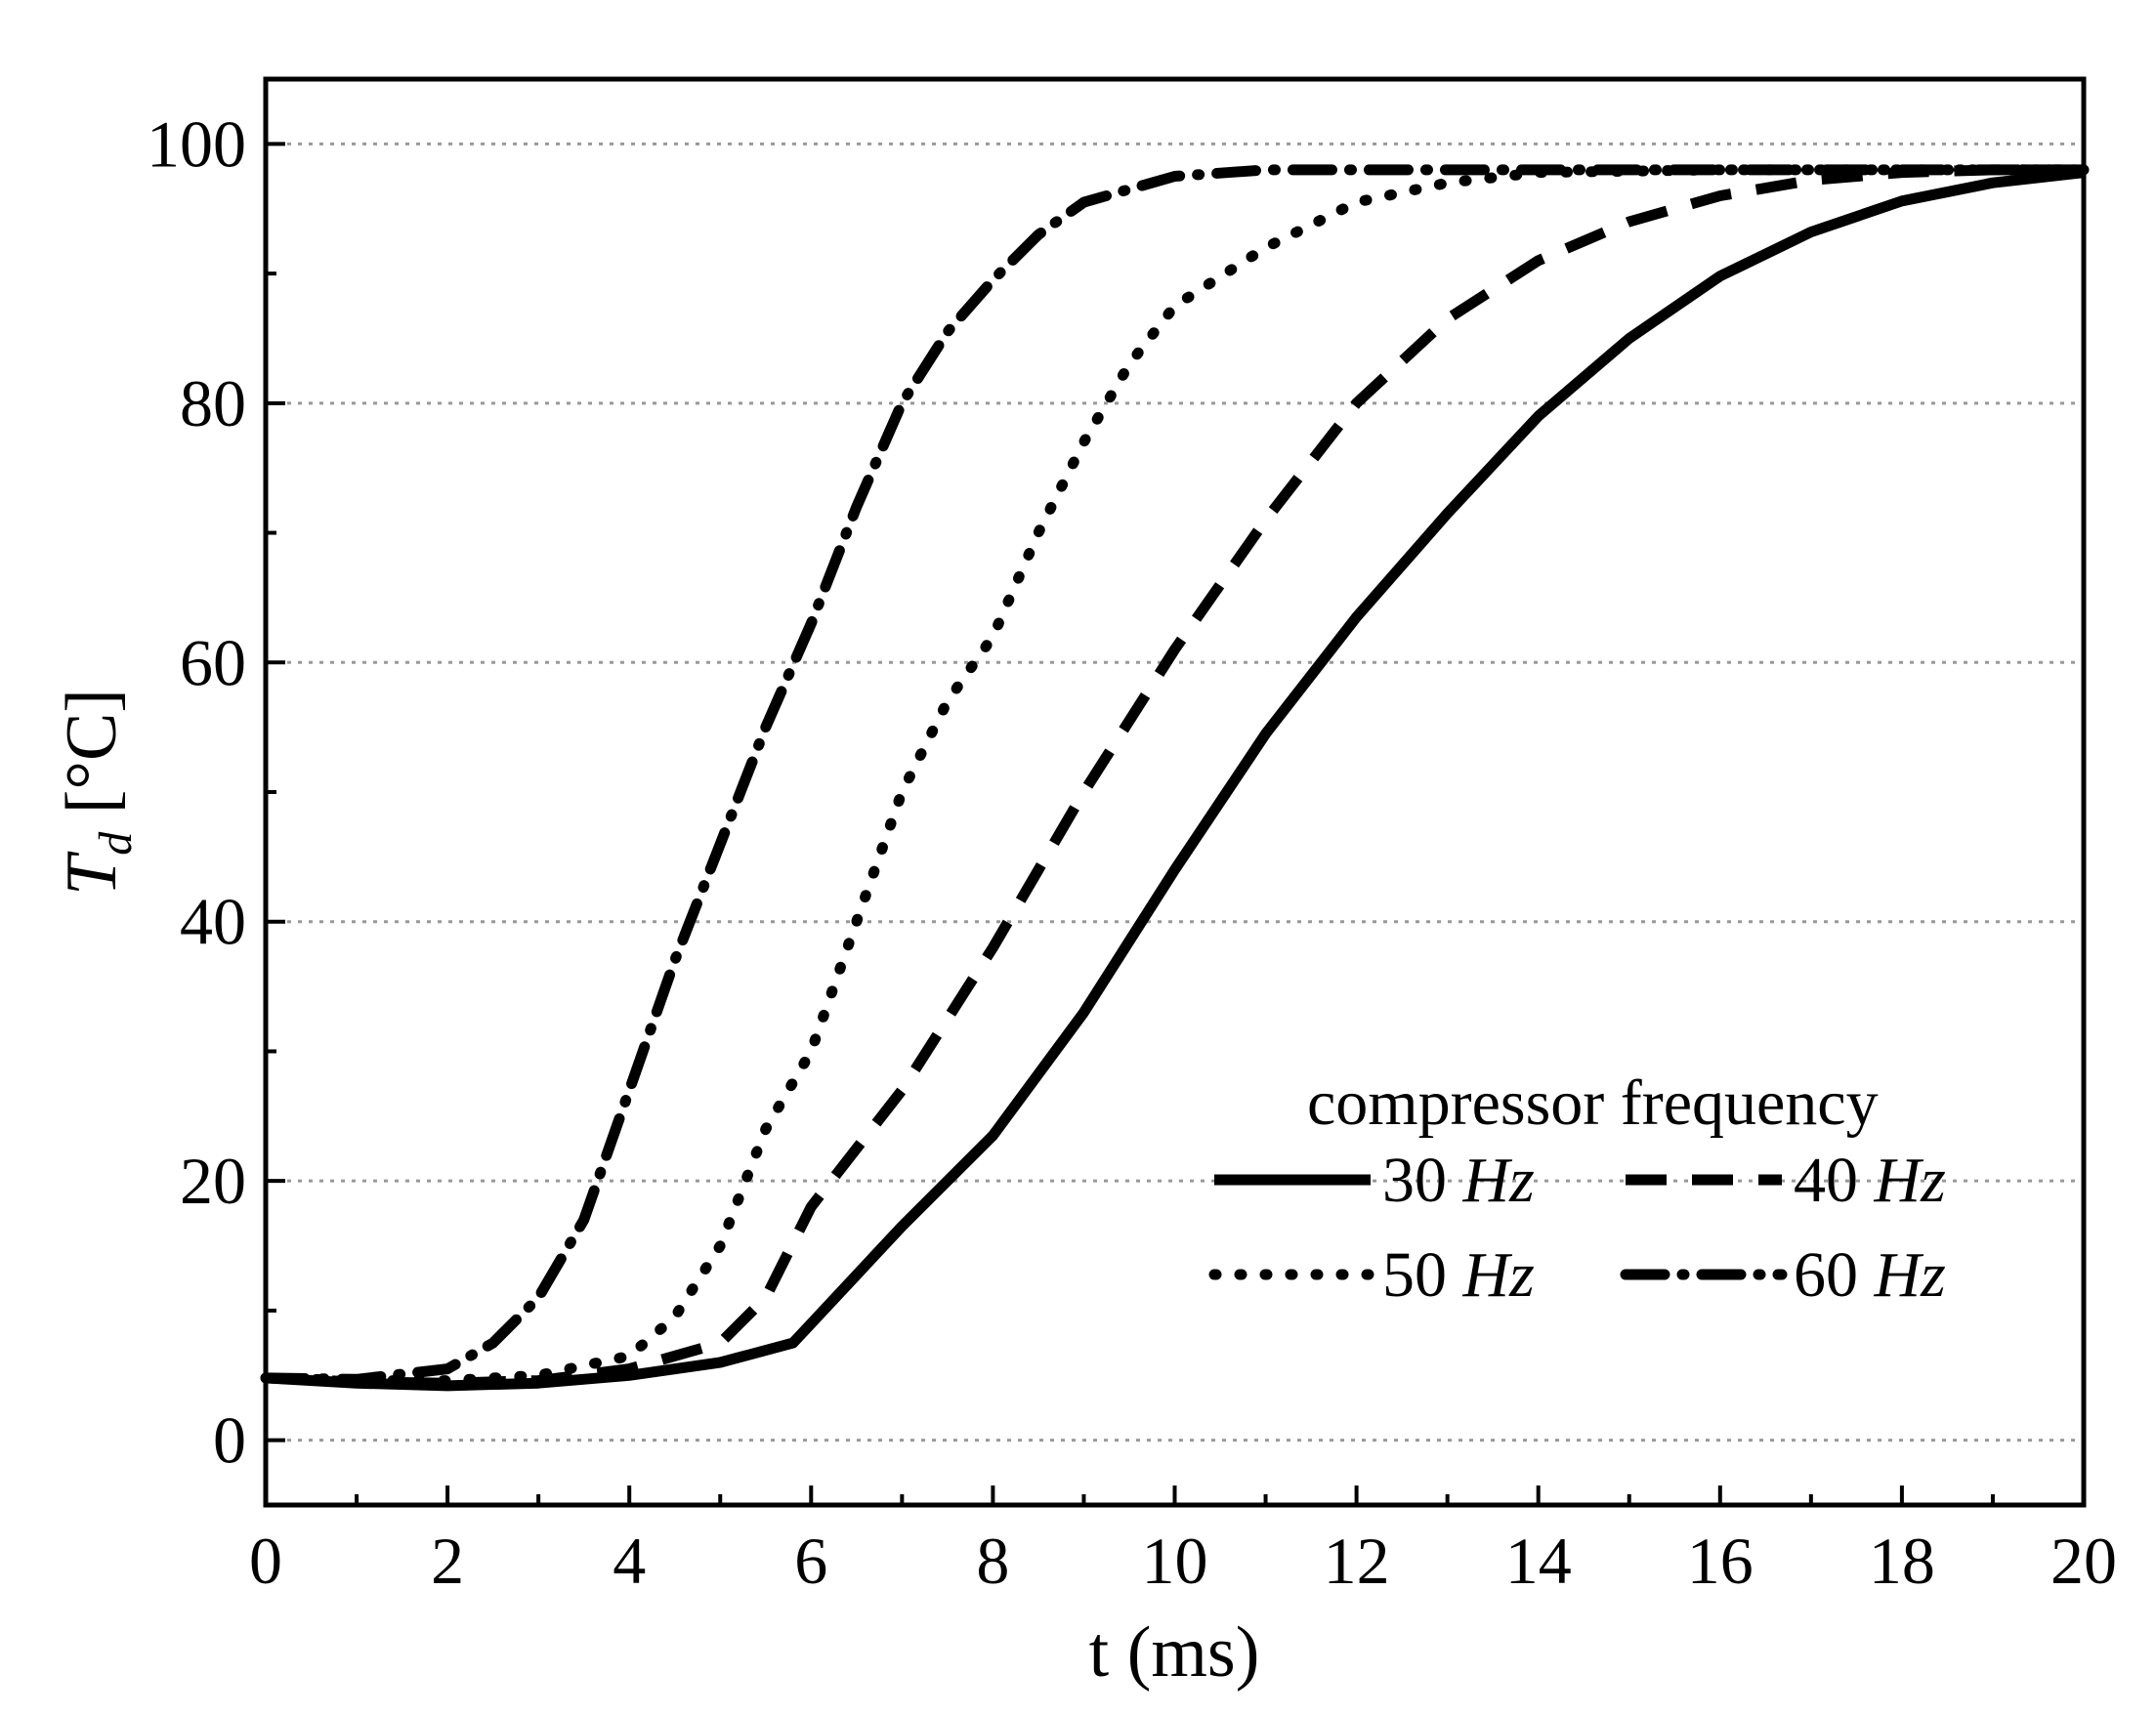 The image size is (2156, 1715). What do you see at coordinates (229, 1441) in the screenshot?
I see `y-tick-label: 0` at bounding box center [229, 1441].